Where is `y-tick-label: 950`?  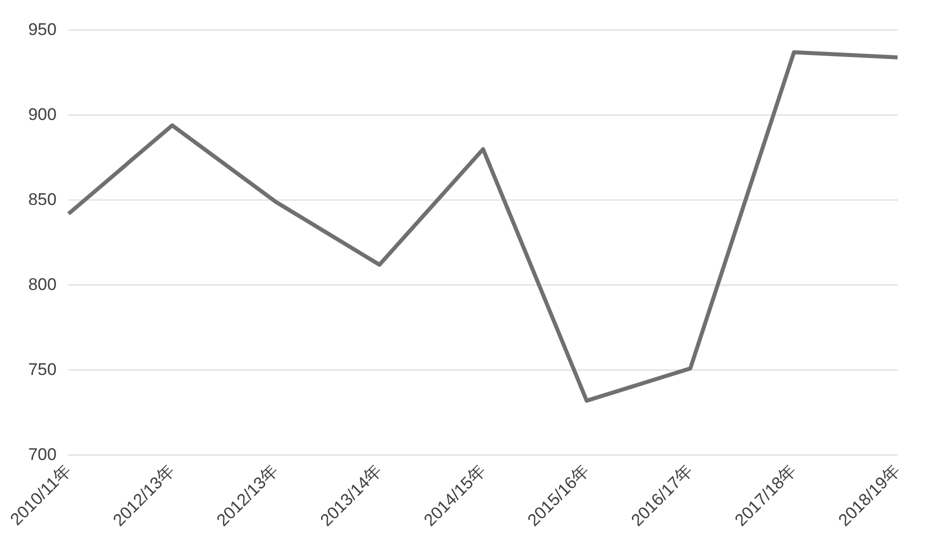
y-tick-label: 950 is located at coordinates (42, 29).